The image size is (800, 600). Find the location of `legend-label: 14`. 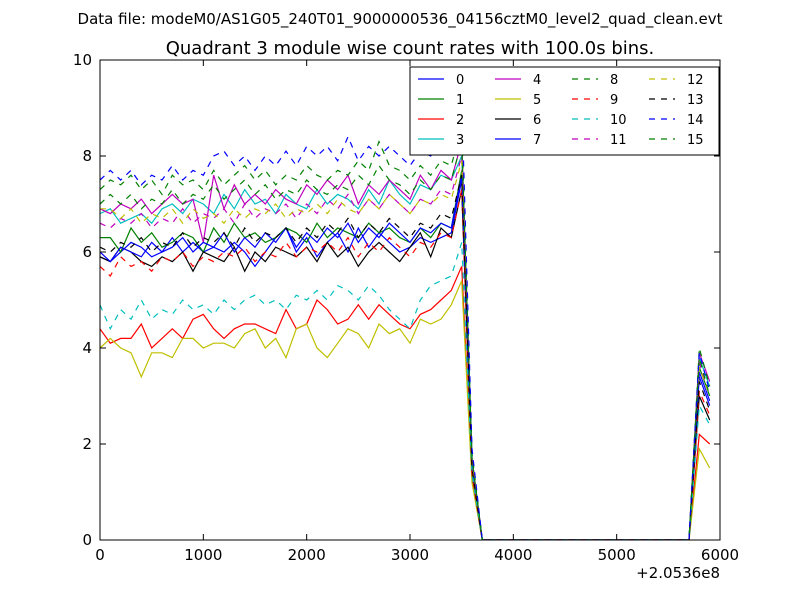

legend-label: 14 is located at coordinates (695, 120).